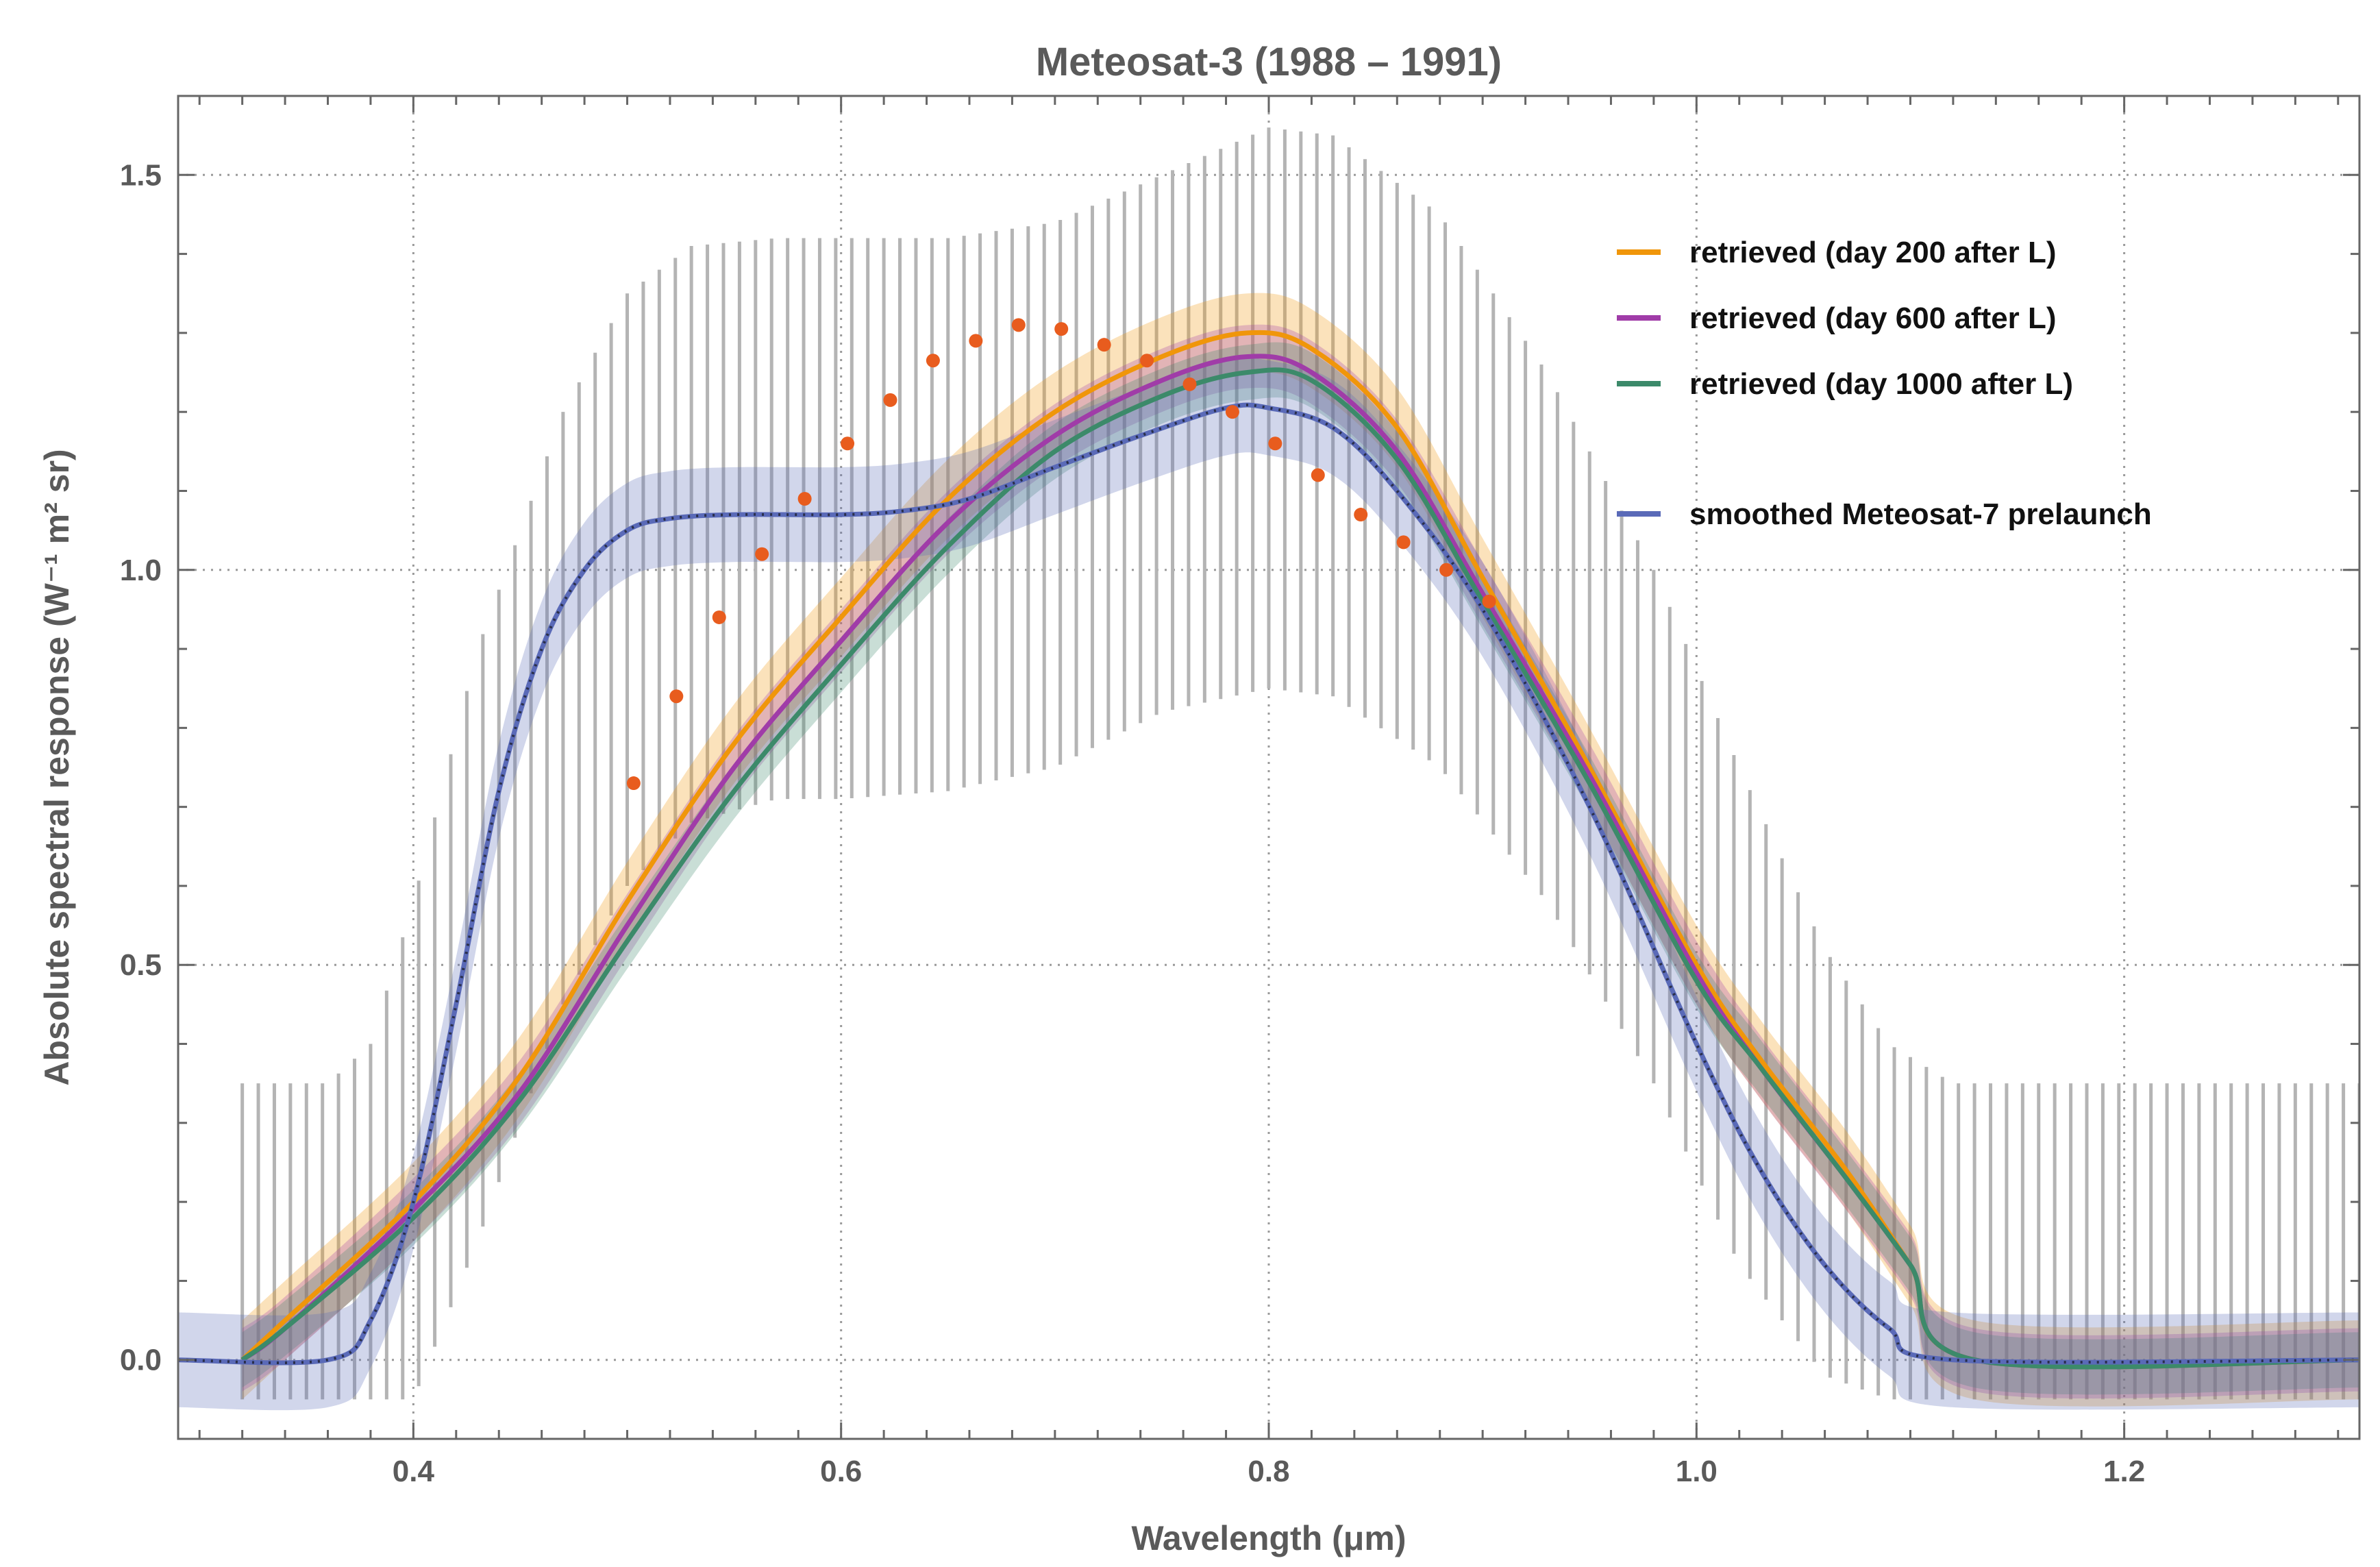 This screenshot has width=2380, height=1567. Describe the element at coordinates (1697, 1471) in the screenshot. I see `x-tick-label: 1.0` at that location.